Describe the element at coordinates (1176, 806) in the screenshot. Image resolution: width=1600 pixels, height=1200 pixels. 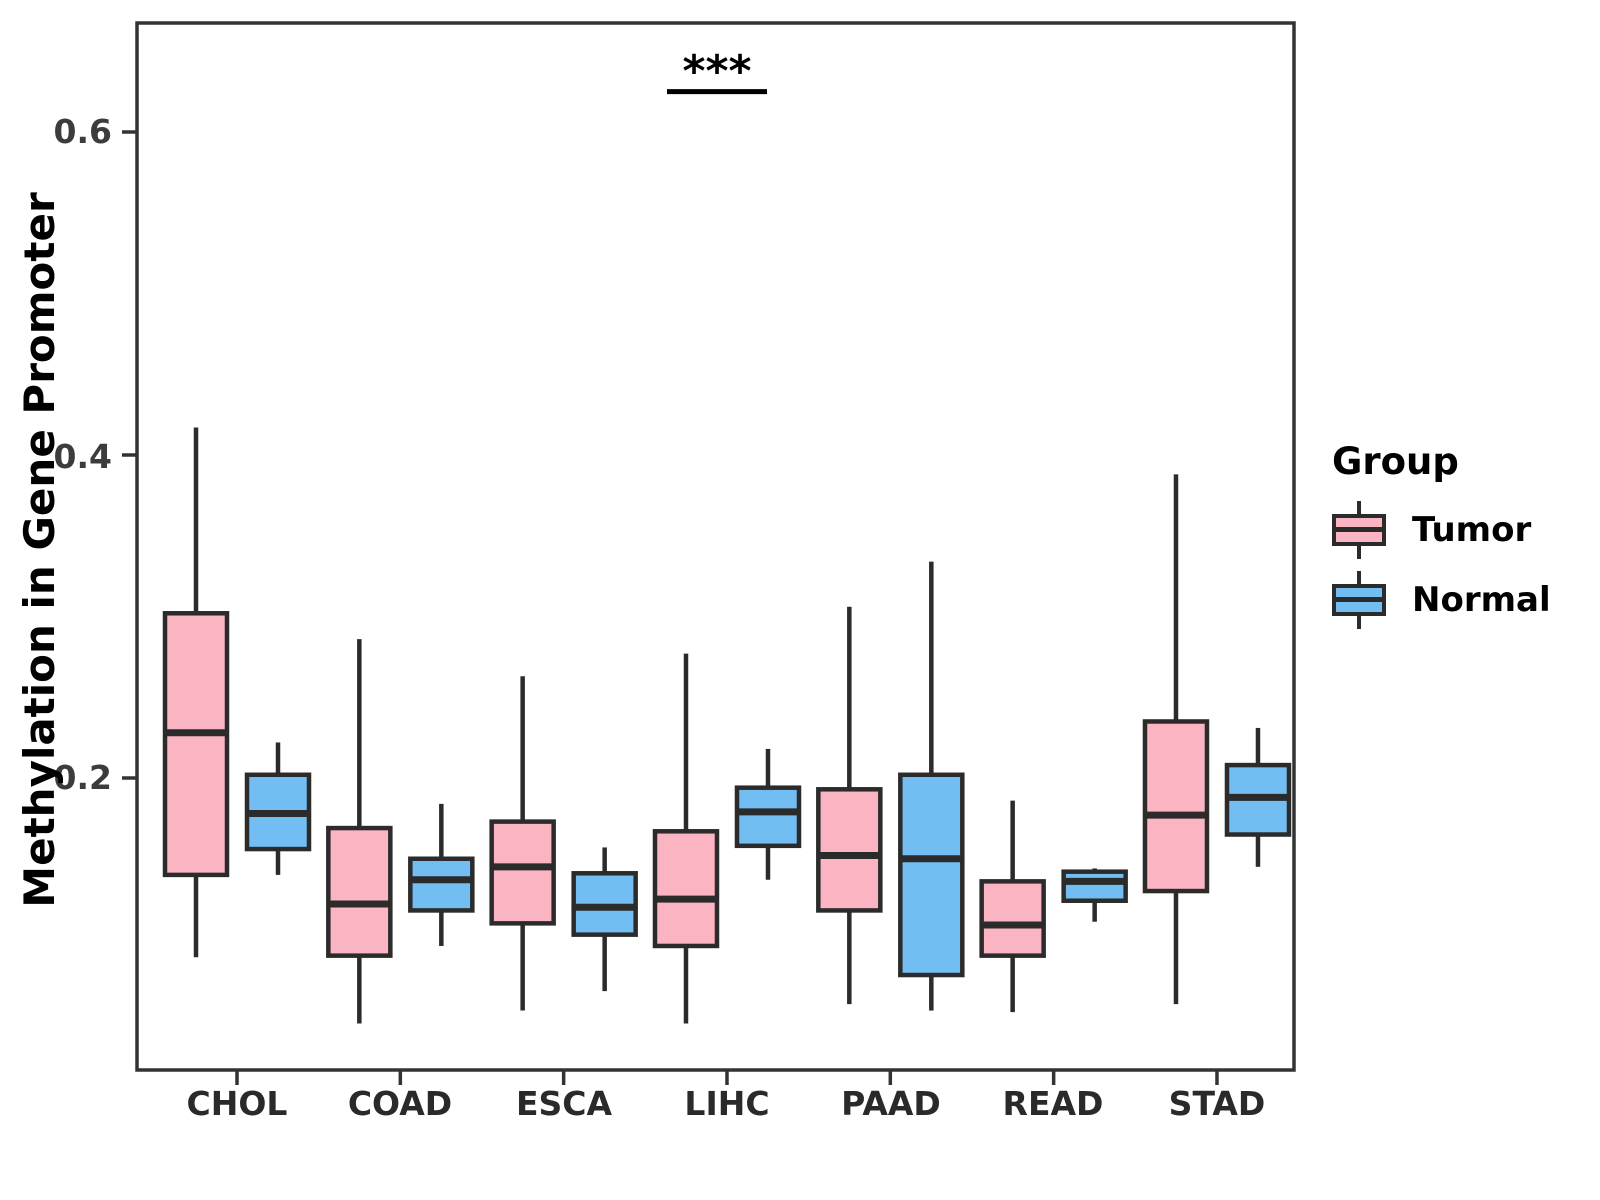
I see `box-STAD-tumor` at that location.